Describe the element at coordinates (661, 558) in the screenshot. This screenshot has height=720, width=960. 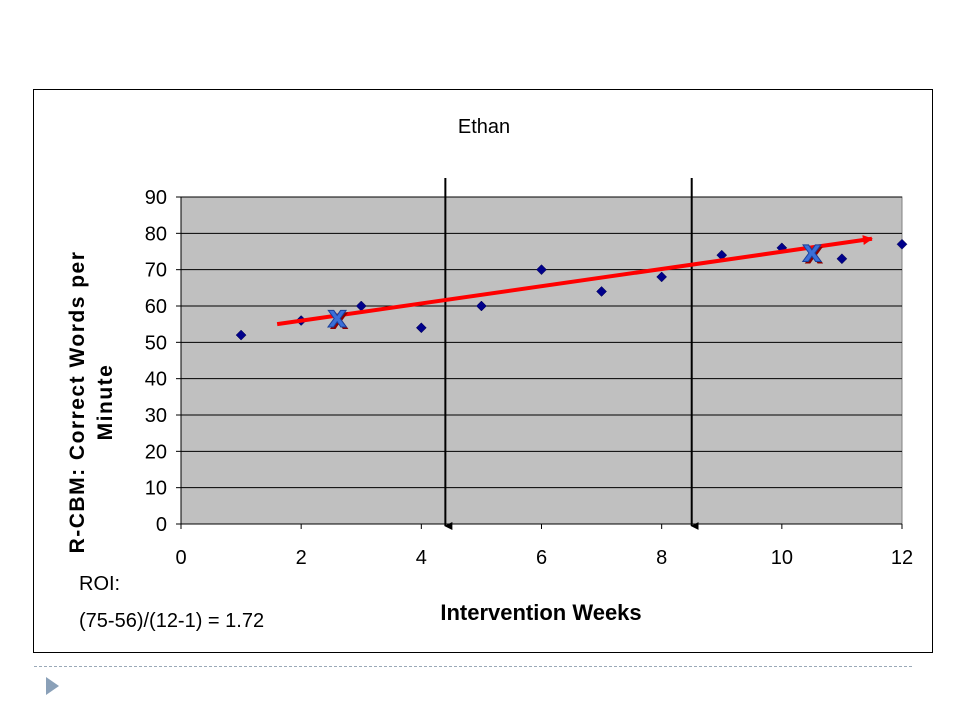
I see `x-tick-label: 8` at that location.